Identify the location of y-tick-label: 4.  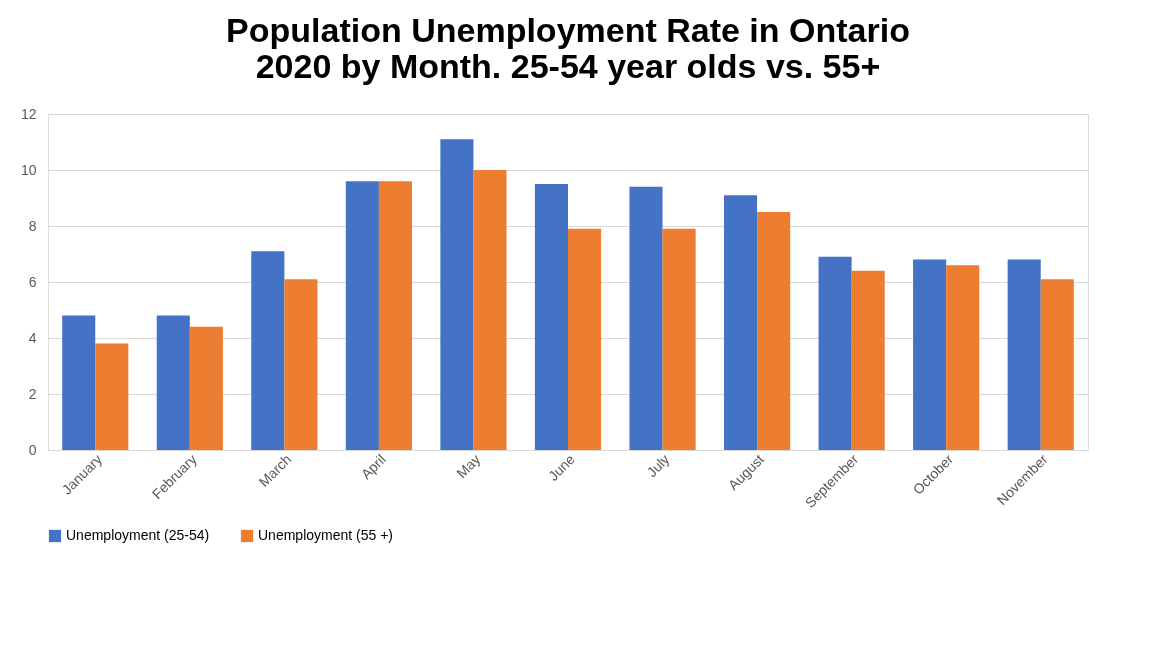
(32, 337).